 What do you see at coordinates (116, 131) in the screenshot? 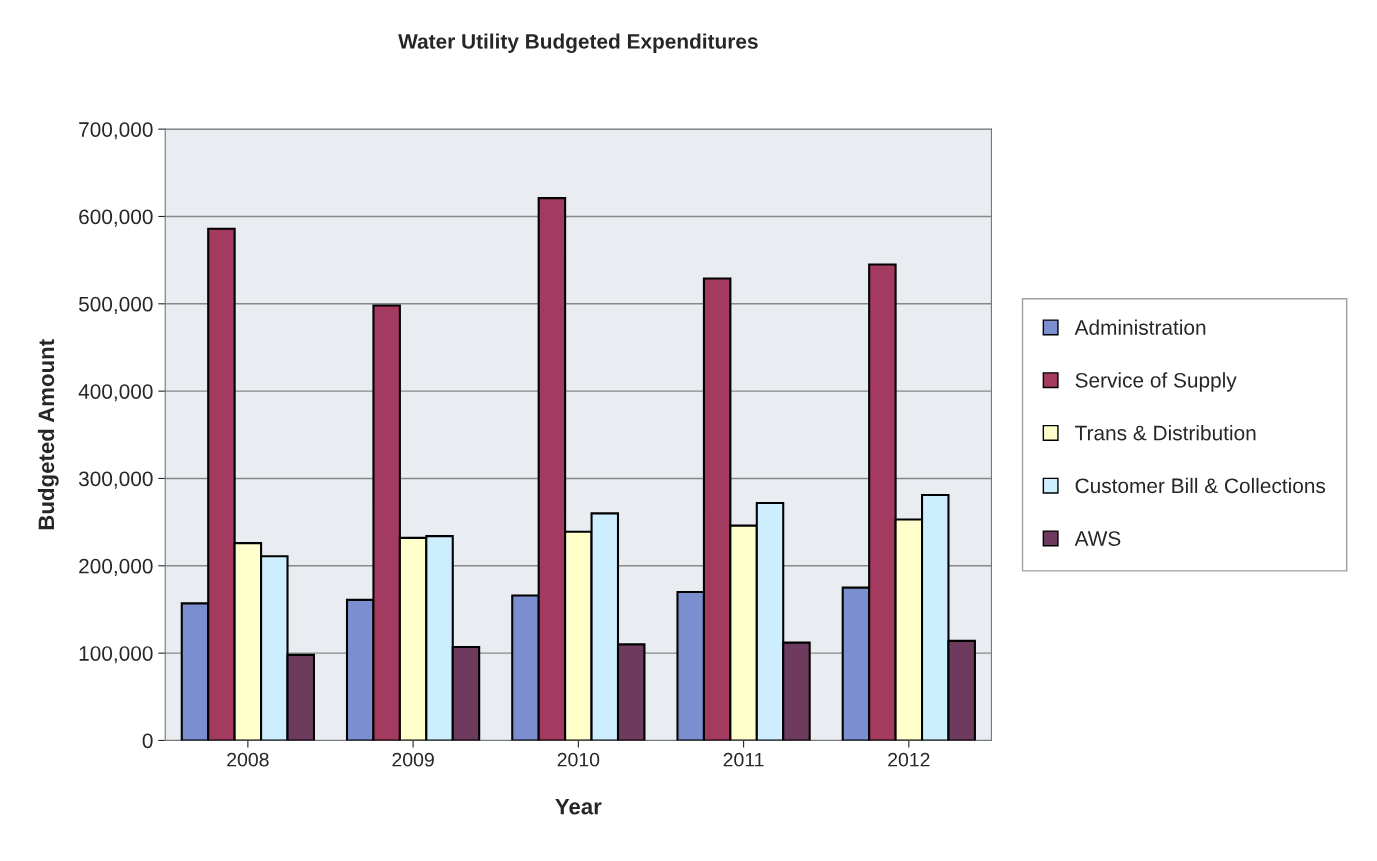
I see `y-tick-label: 700,000` at bounding box center [116, 131].